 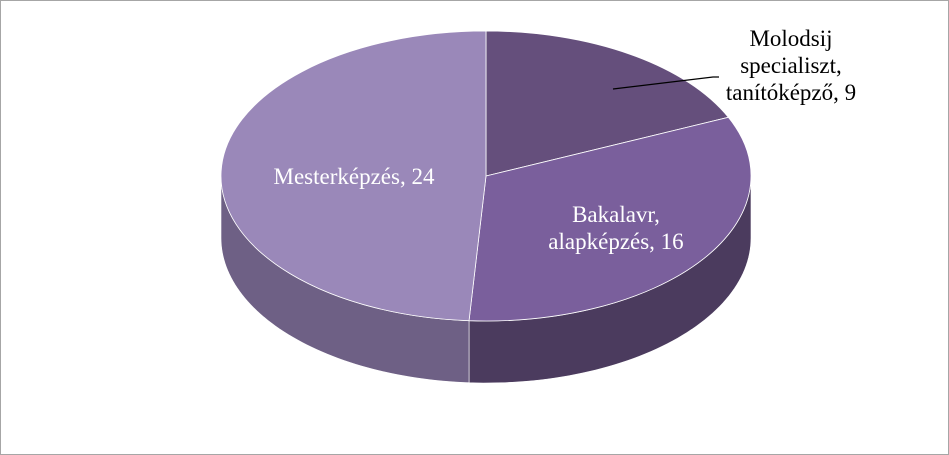 What do you see at coordinates (616, 228) in the screenshot?
I see `data-label: Bakalavr, alapképzés, 16` at bounding box center [616, 228].